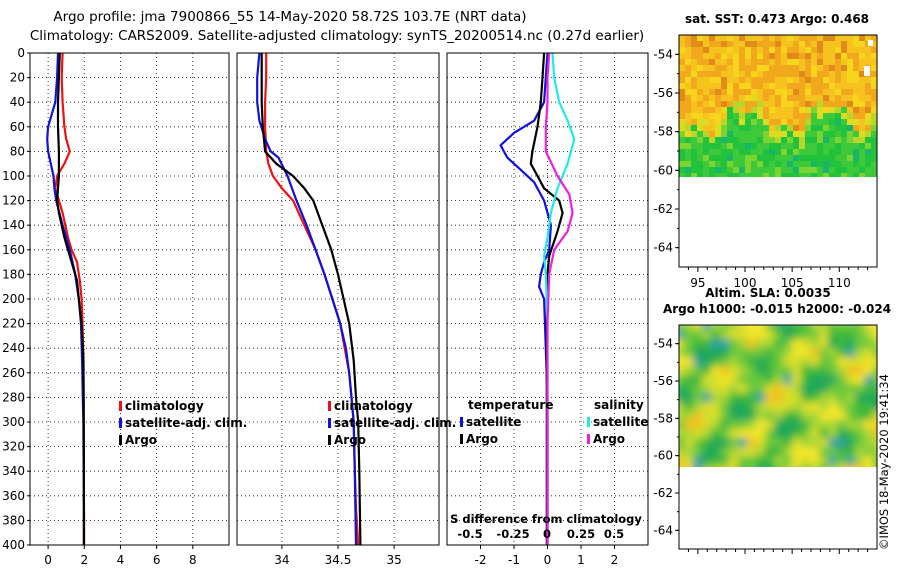 This screenshot has height=580, width=900. Describe the element at coordinates (329, 406) in the screenshot. I see `sal-legend-swatch` at that location.